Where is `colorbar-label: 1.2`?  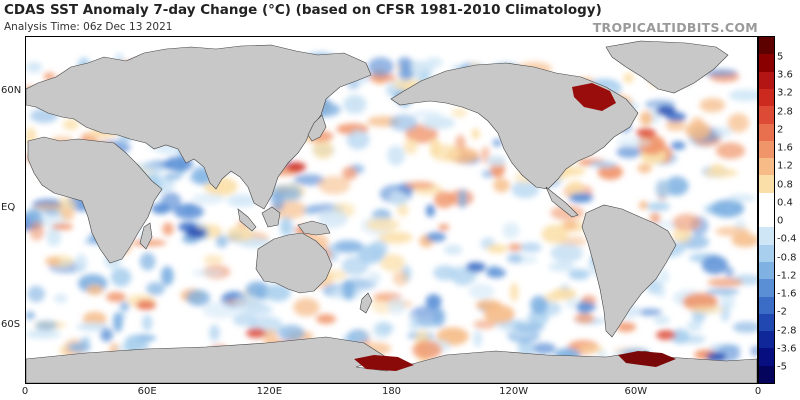 colorbar-label: 1.2 is located at coordinates (785, 166).